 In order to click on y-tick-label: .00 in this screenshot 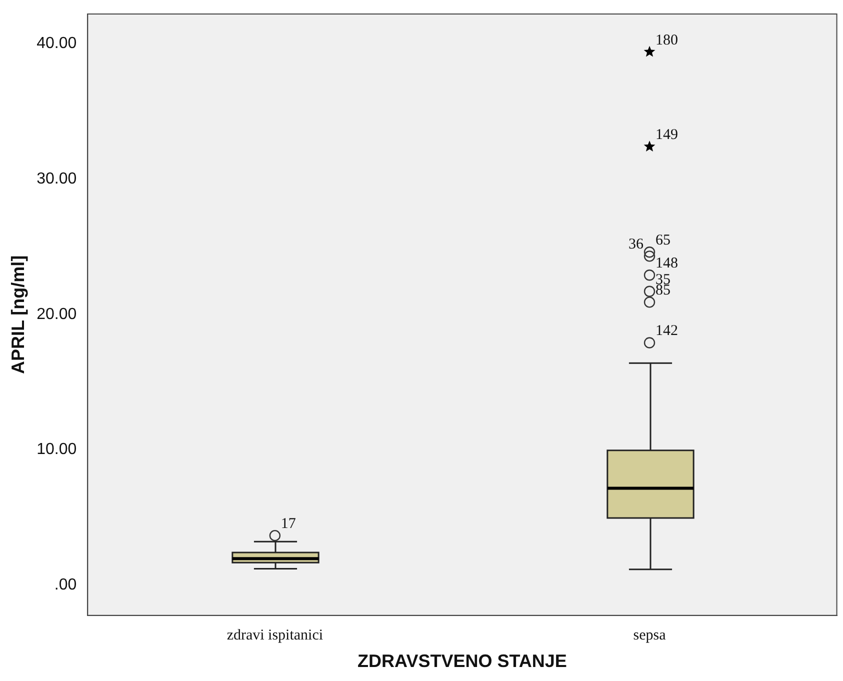, I will do `click(65, 585)`.